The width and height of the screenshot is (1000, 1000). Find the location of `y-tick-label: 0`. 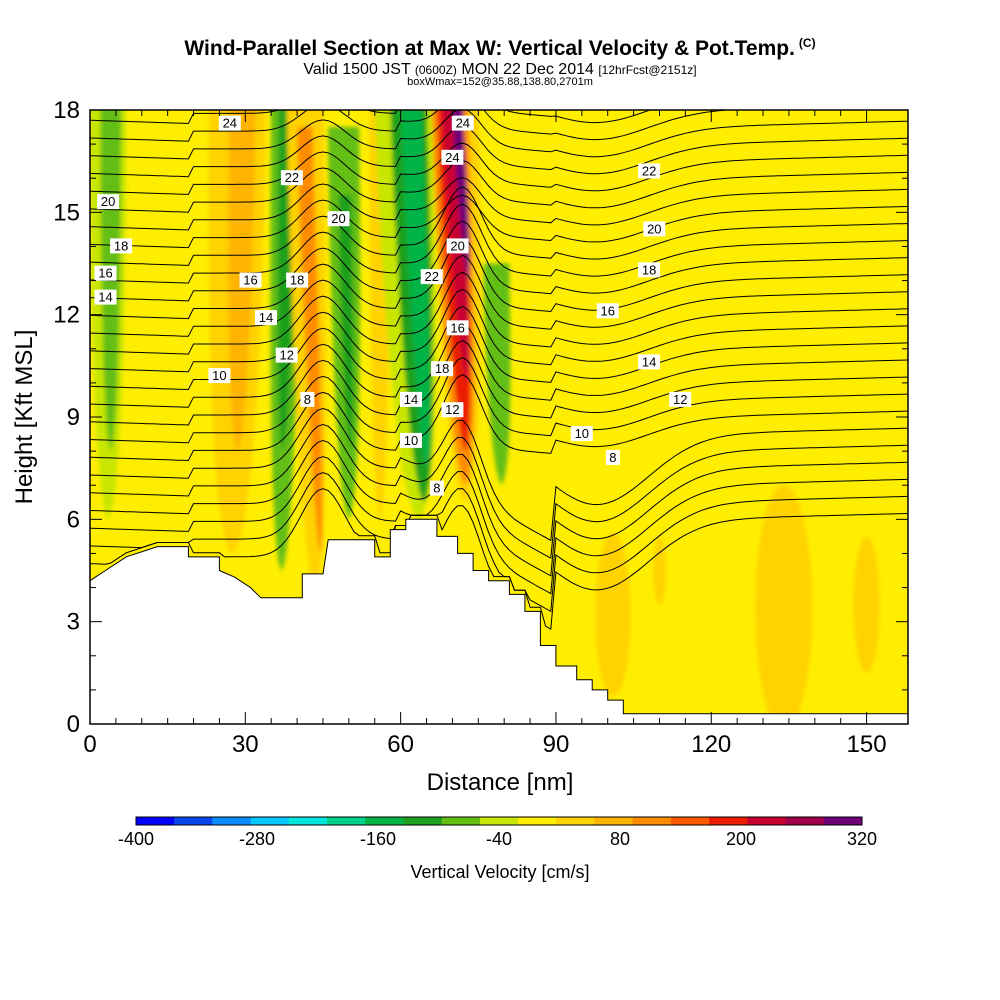

y-tick-label: 0 is located at coordinates (73, 724).